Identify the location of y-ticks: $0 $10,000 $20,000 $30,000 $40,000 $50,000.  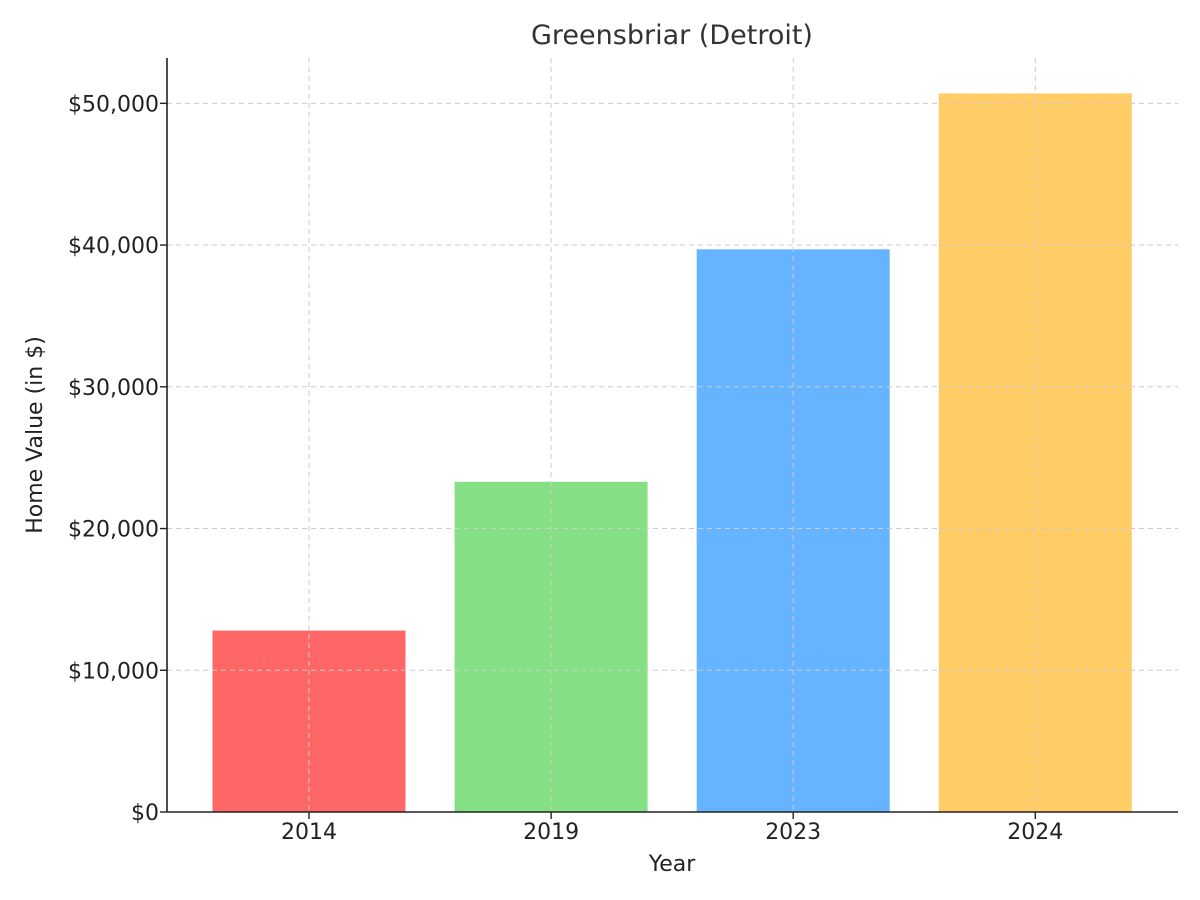
(117, 459).